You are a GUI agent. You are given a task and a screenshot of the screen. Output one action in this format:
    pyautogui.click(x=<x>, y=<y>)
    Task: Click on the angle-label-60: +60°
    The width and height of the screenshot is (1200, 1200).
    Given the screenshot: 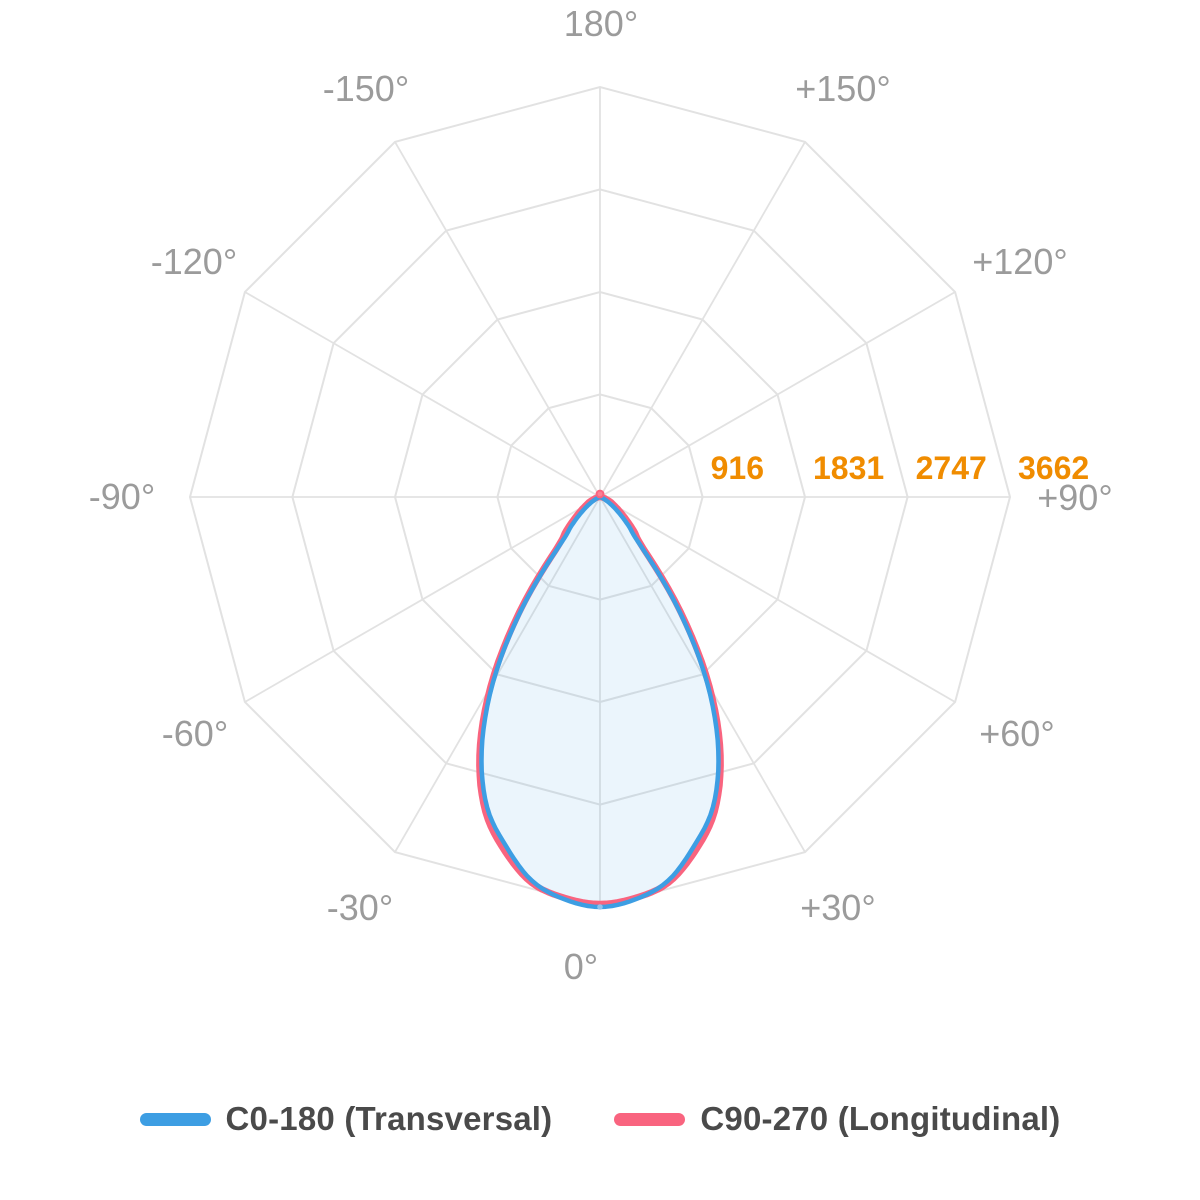 What is the action you would take?
    pyautogui.click(x=1016, y=733)
    